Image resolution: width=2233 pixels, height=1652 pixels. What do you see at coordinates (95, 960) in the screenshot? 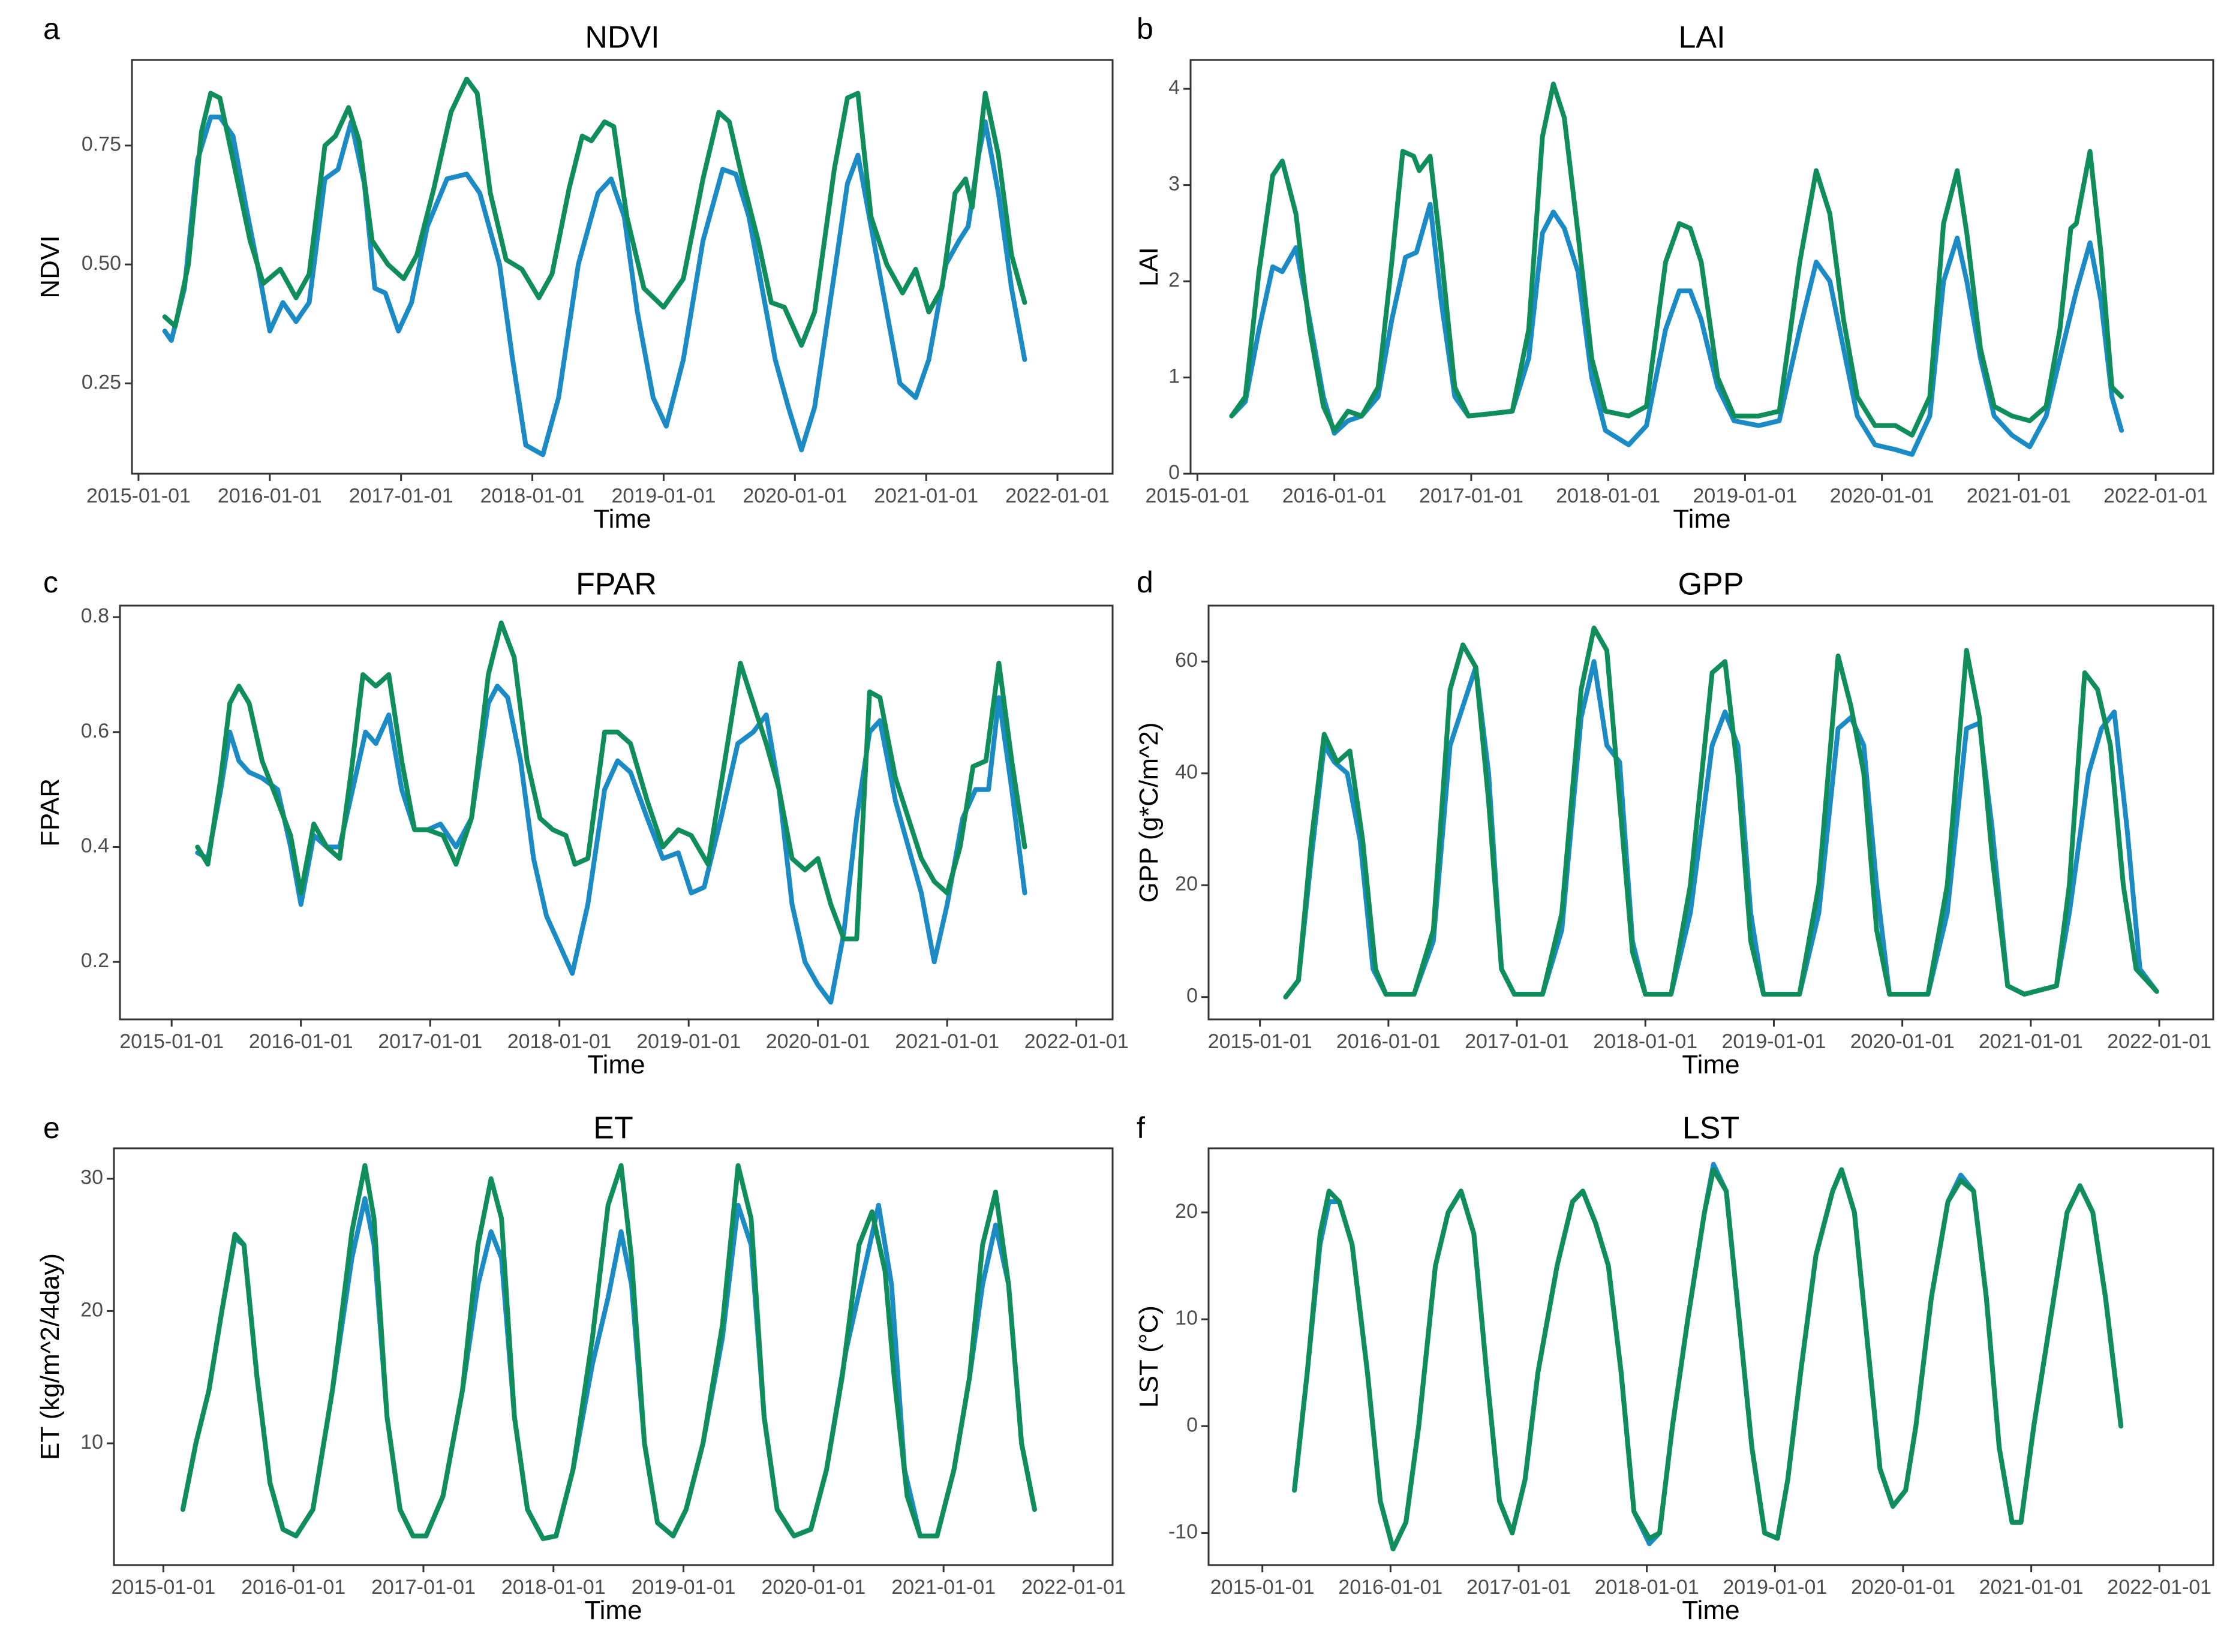
I see `y-tick-label: 0.2` at bounding box center [95, 960].